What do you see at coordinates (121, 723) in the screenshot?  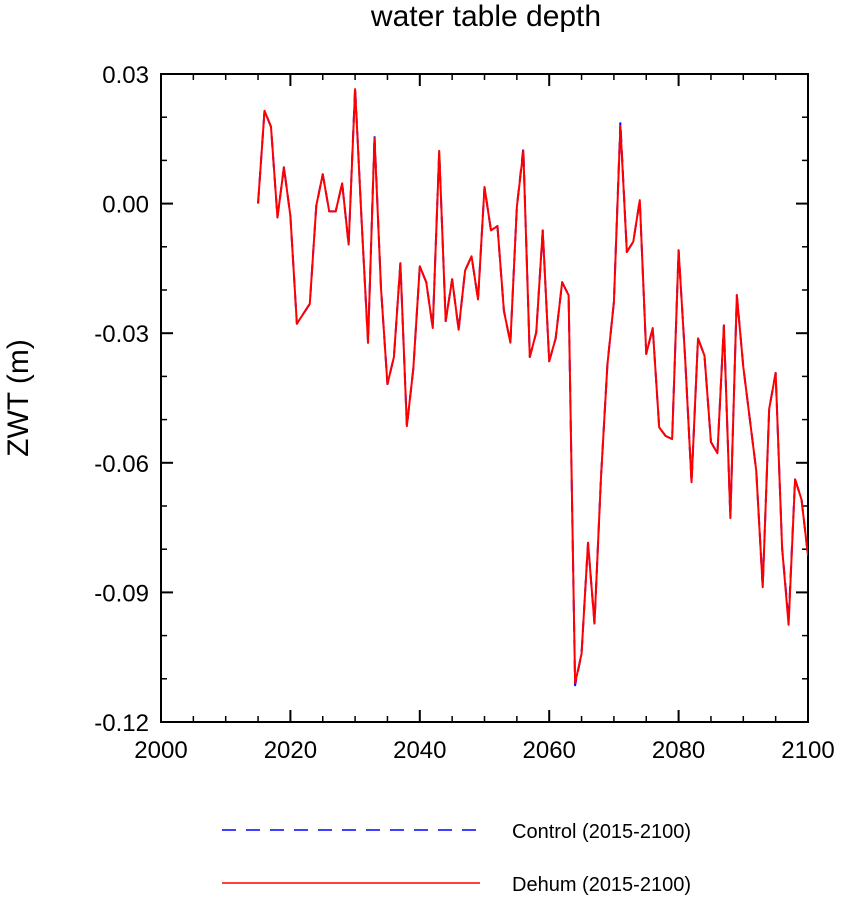 I see `y-tick-label: -0.12` at bounding box center [121, 723].